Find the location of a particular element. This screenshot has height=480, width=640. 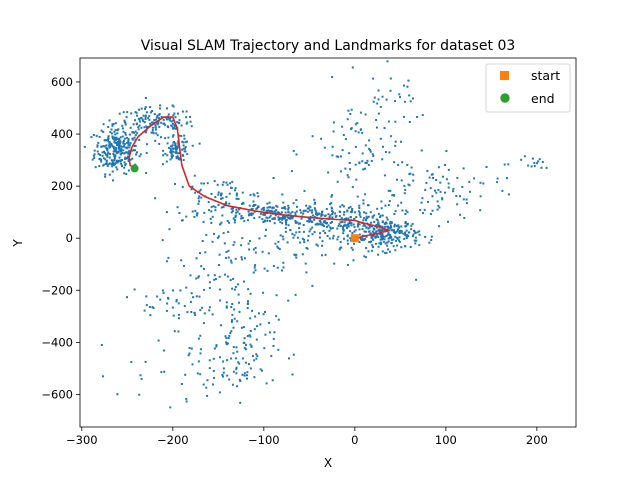

x-tick-label: −300 is located at coordinates (82, 440).